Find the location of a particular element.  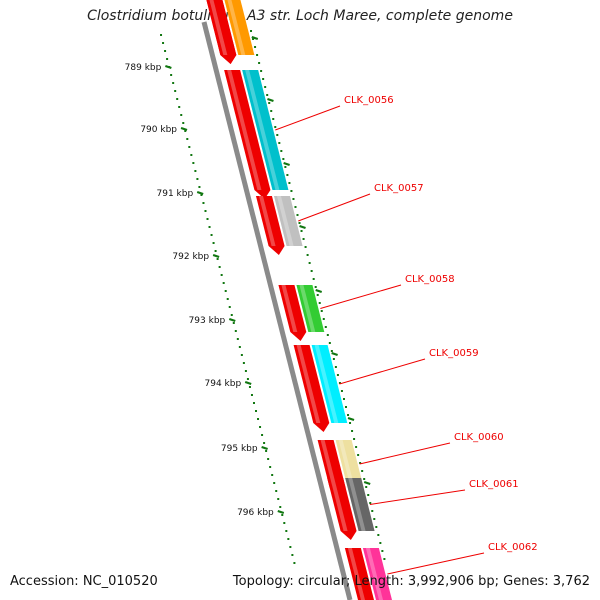

cds-major-tick is located at coordinates (302, 227).